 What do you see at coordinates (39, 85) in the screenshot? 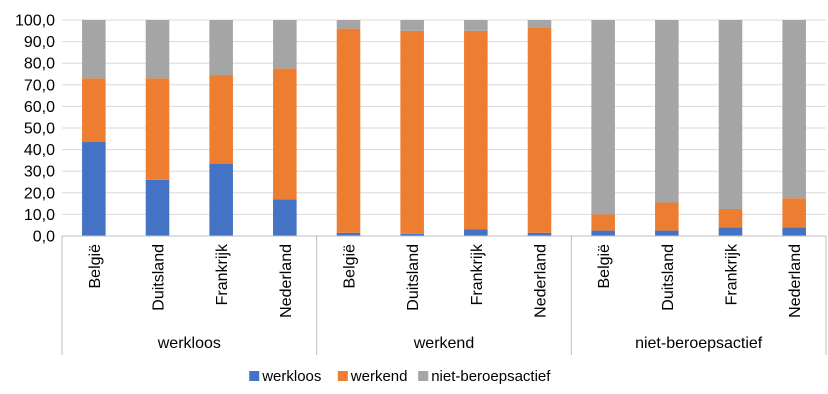
I see `y-tick-label: 70,0` at bounding box center [39, 85].